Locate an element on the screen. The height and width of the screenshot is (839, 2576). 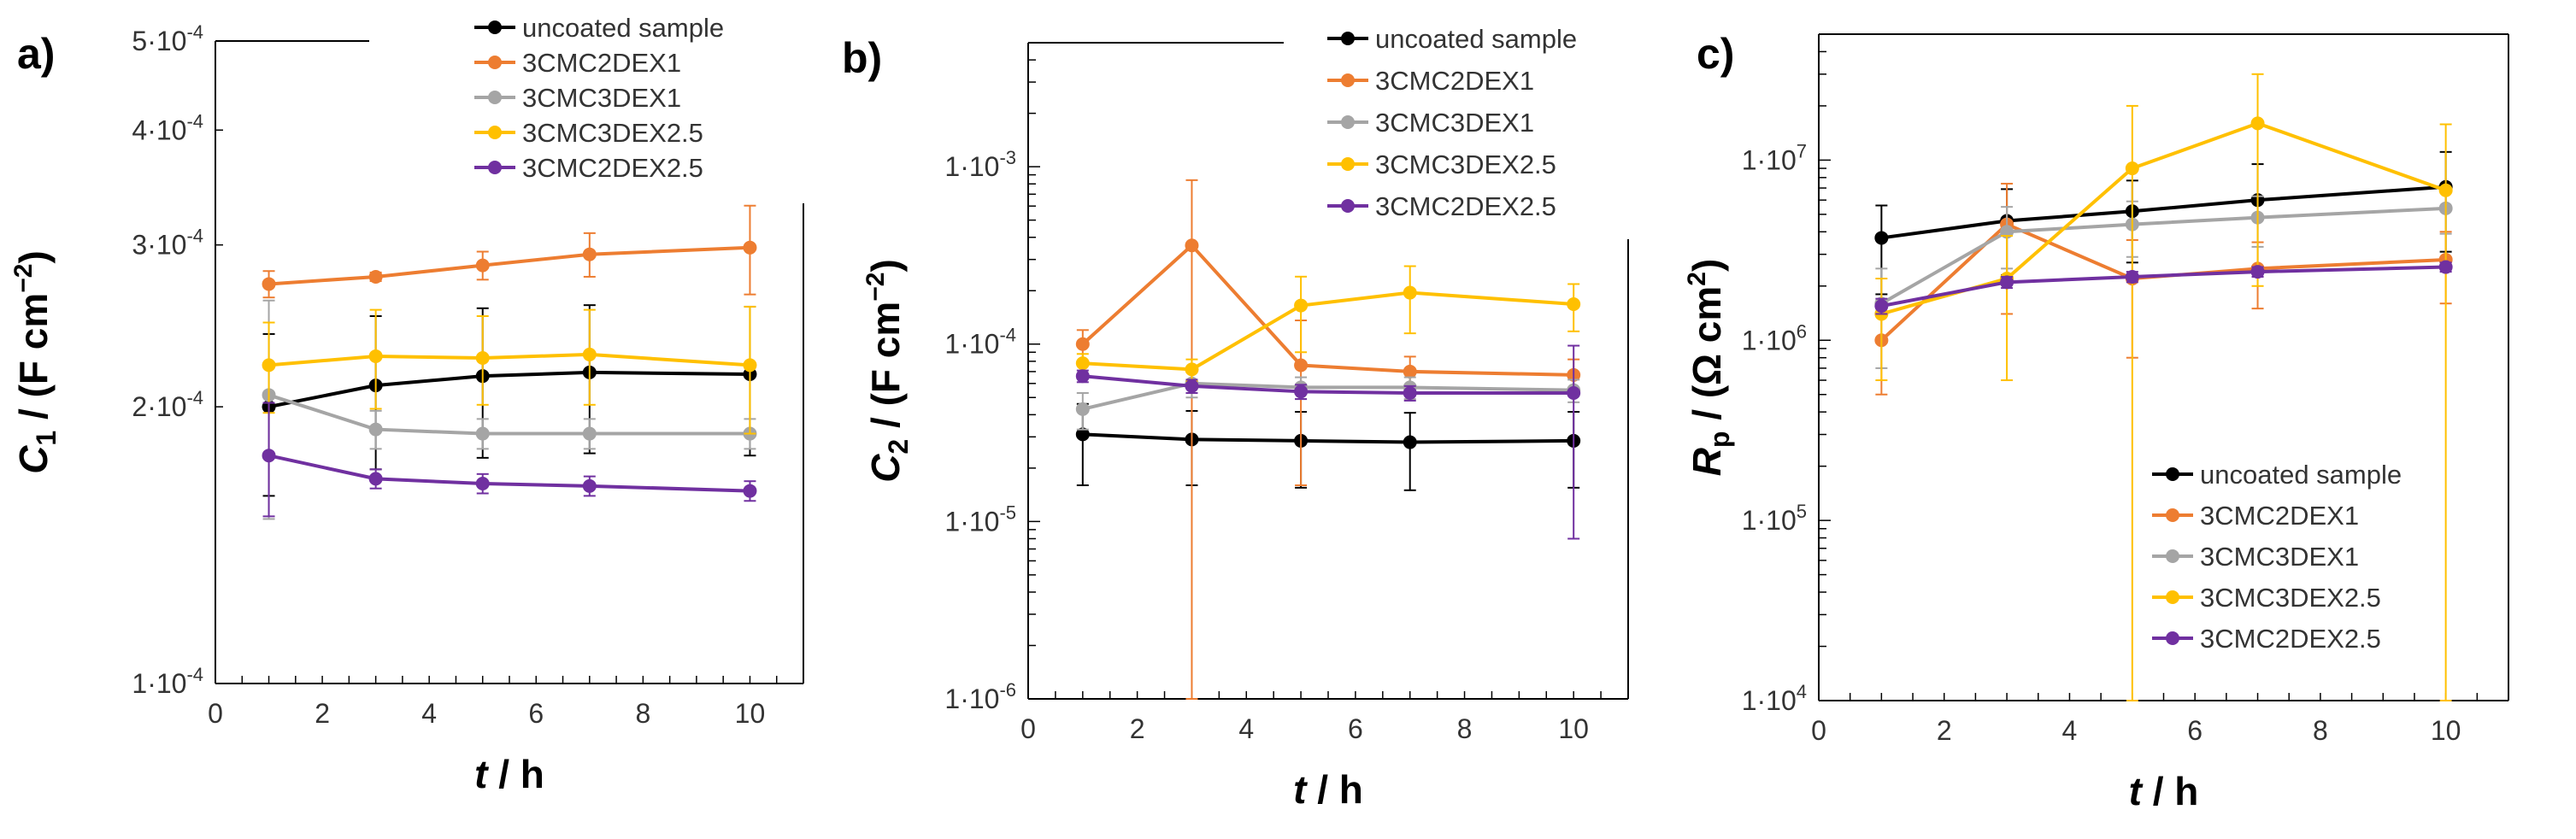
panel-label: c) is located at coordinates (1715, 54).